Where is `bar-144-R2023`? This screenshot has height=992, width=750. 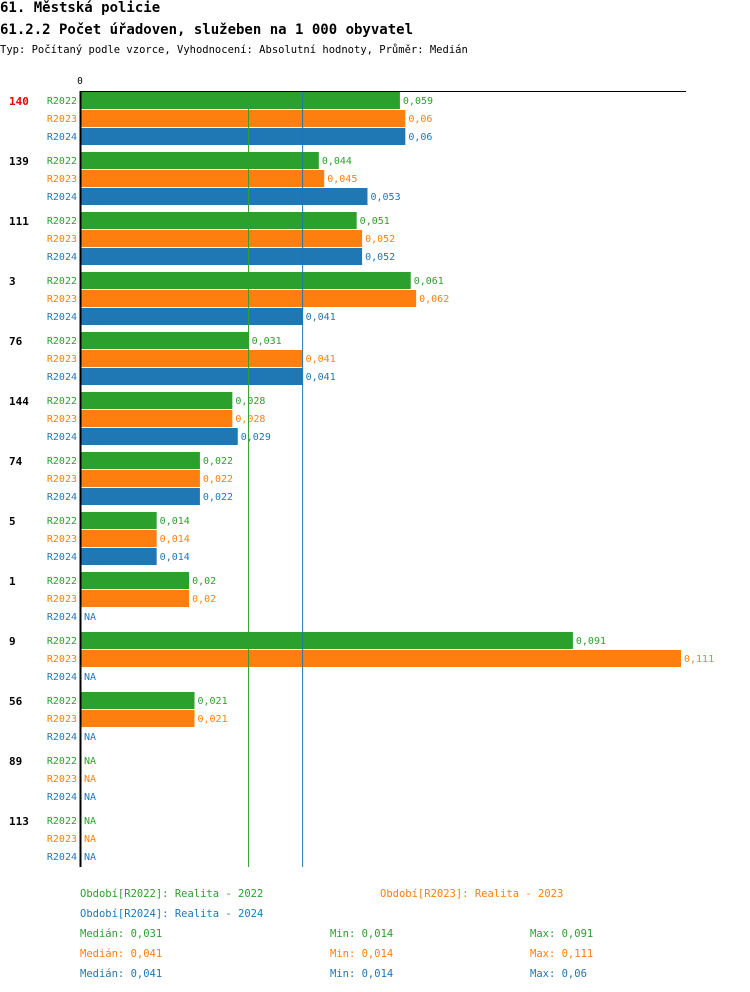 bar-144-R2023 is located at coordinates (157, 418).